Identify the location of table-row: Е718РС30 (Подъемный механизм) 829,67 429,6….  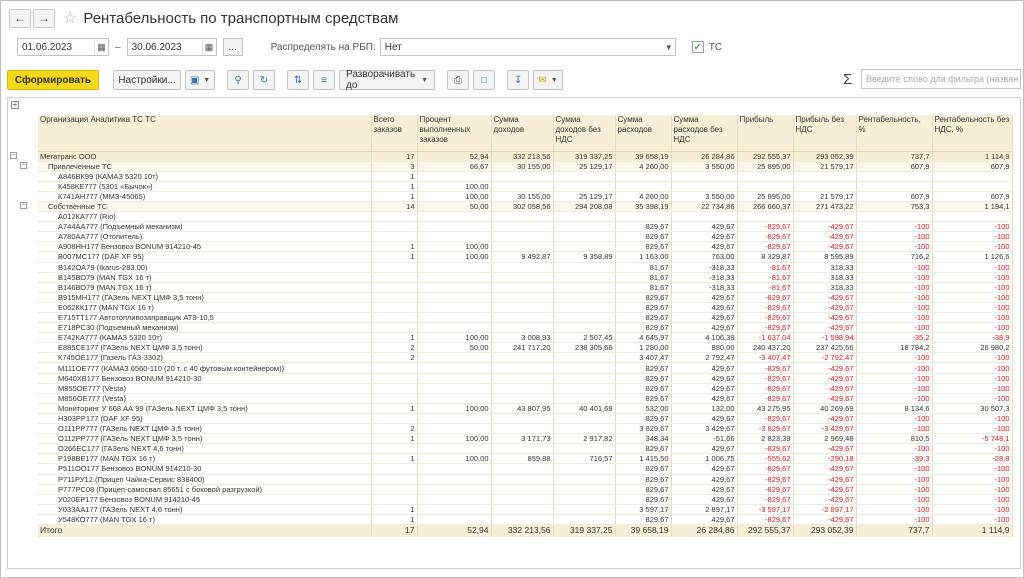
(525, 328).